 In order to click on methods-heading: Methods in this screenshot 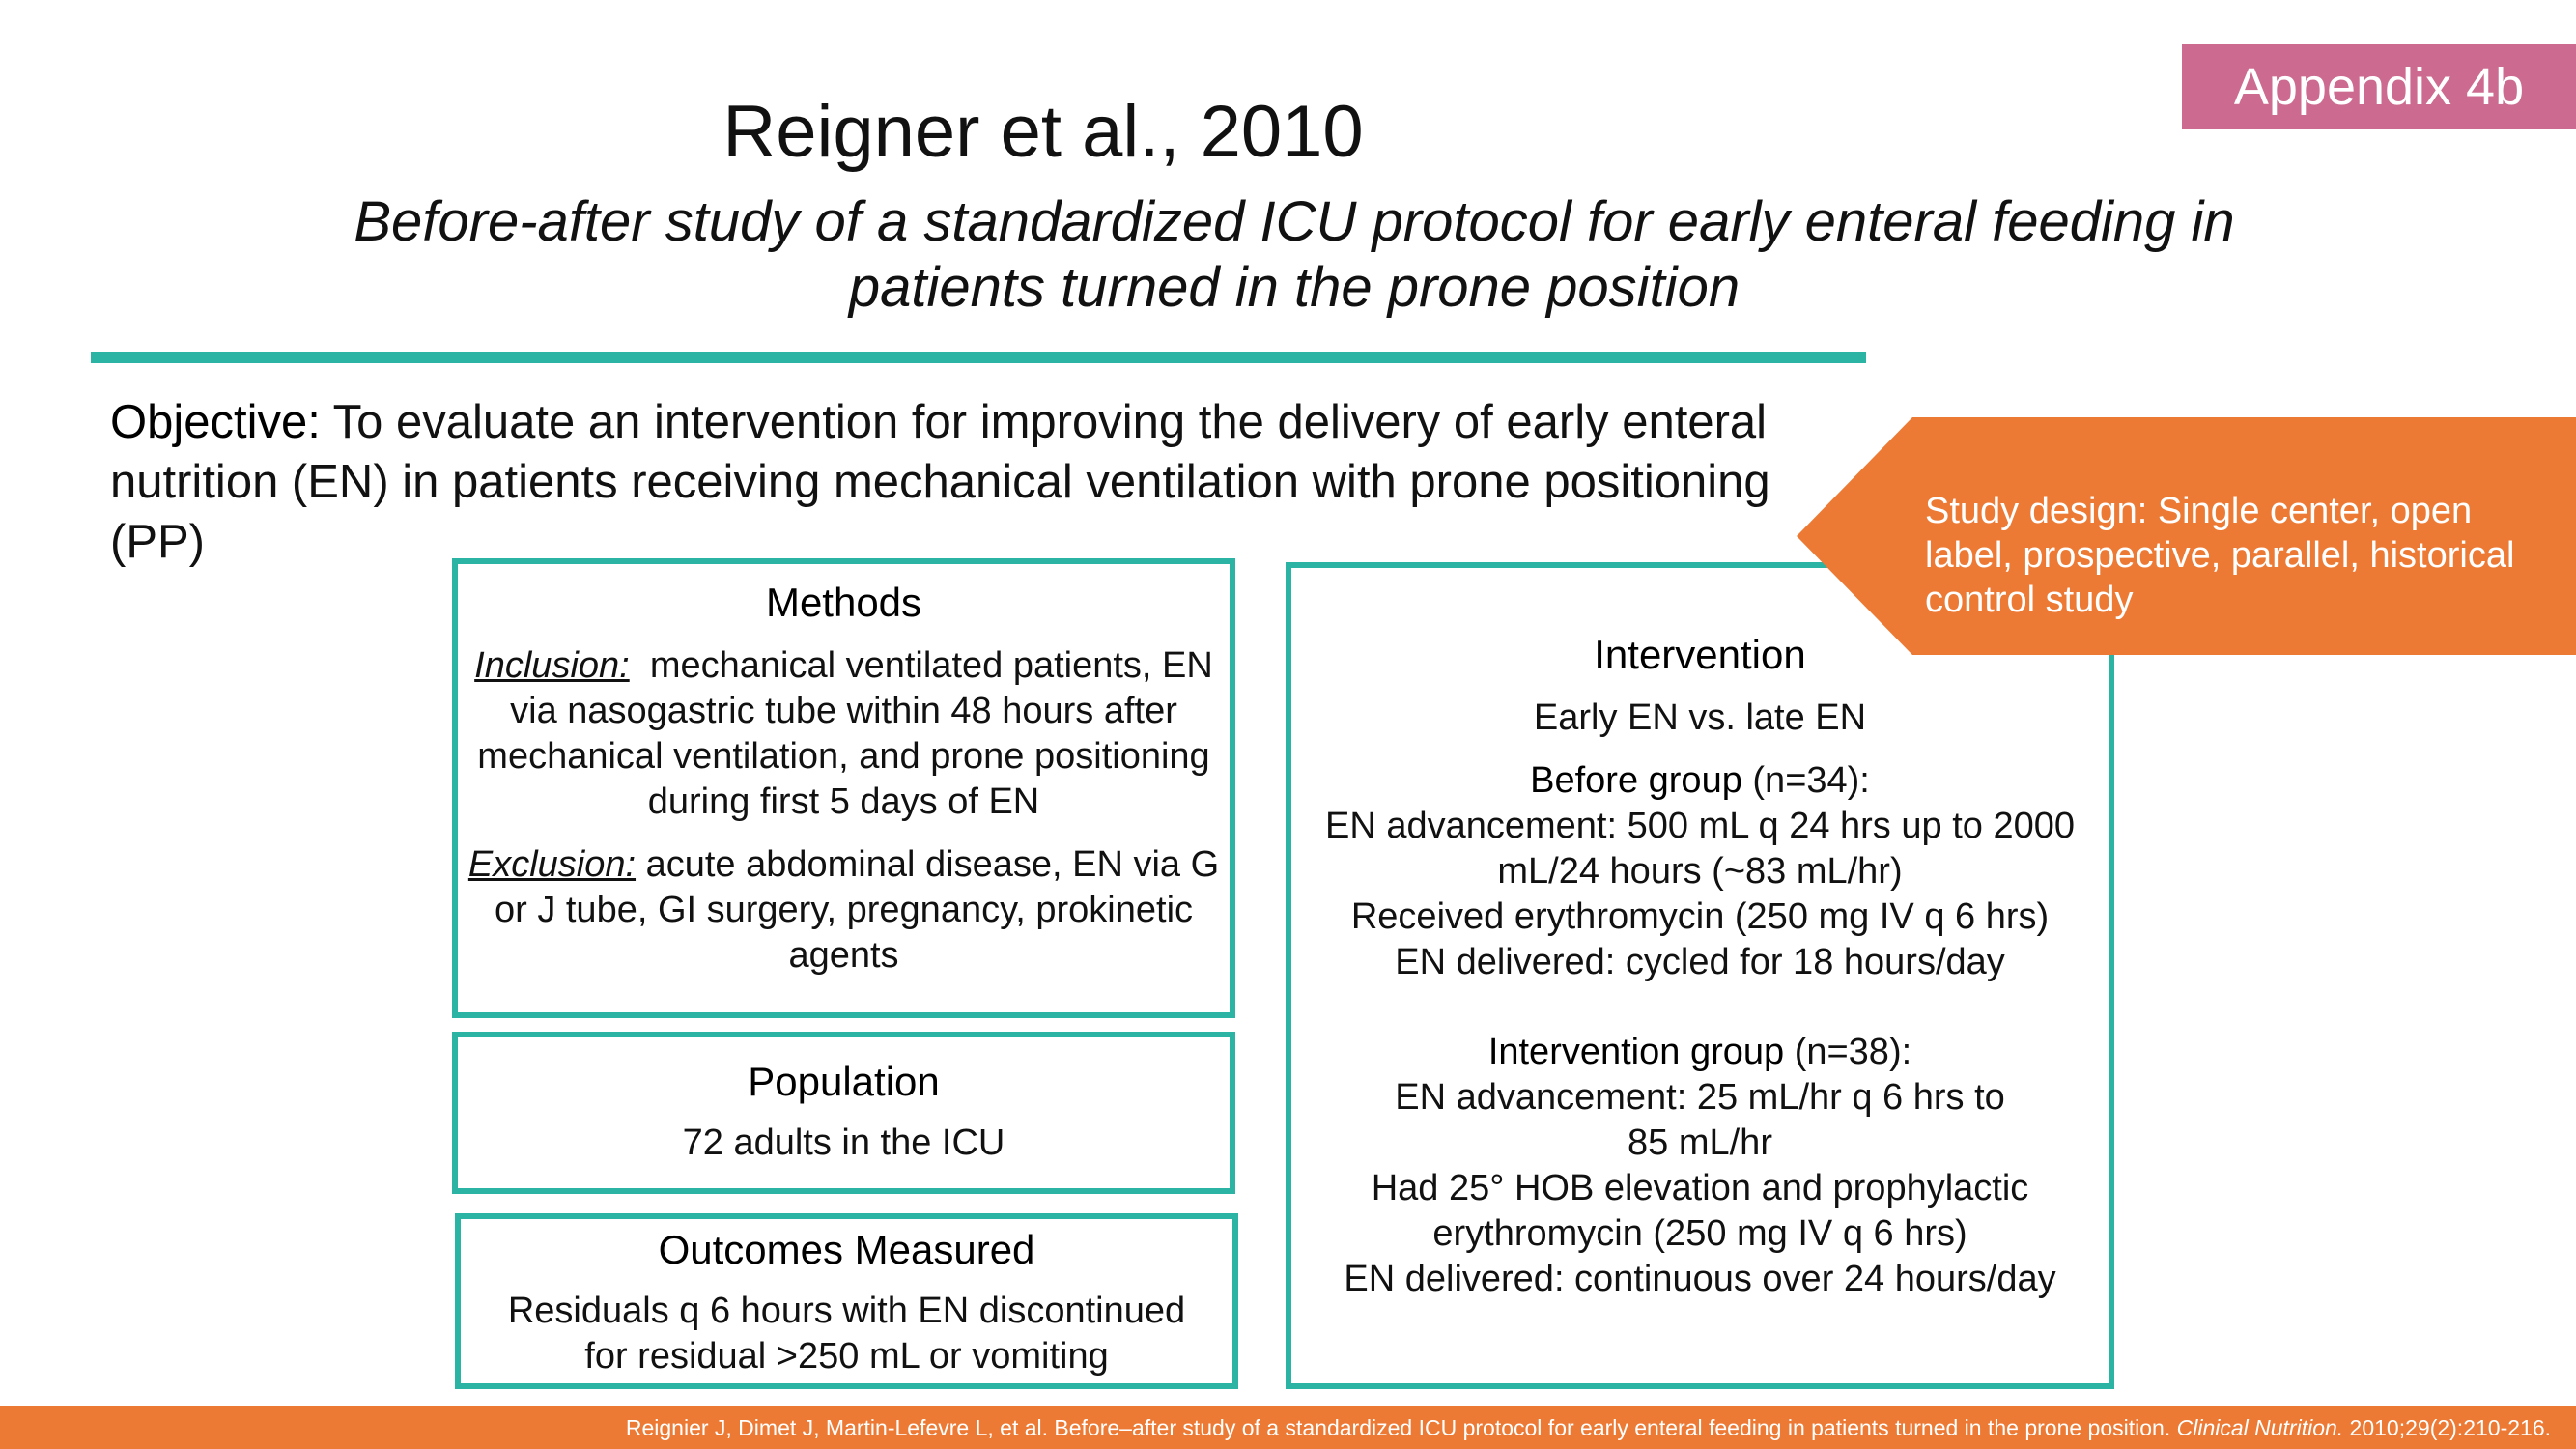, I will do `click(843, 602)`.